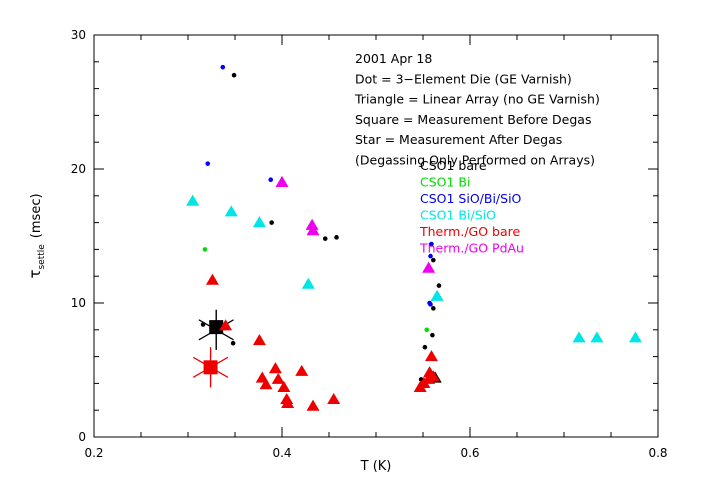  I want to click on x-tick-label: 0.6, so click(469, 453).